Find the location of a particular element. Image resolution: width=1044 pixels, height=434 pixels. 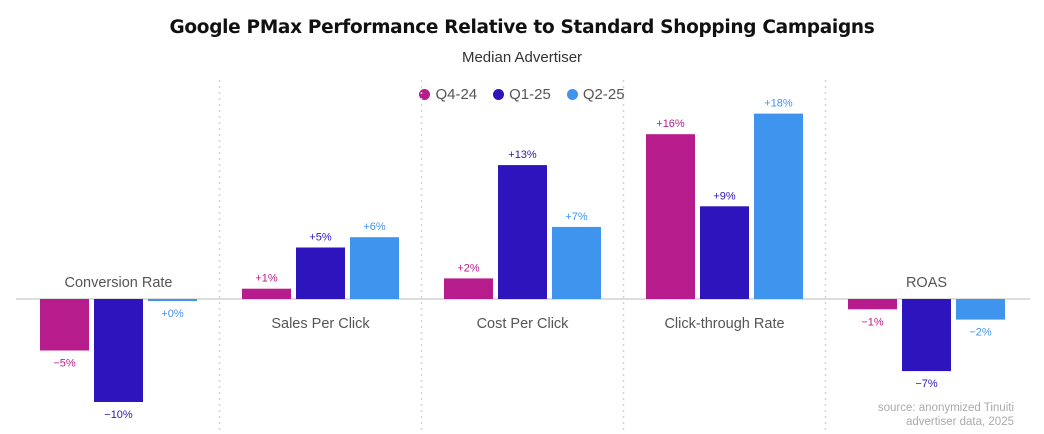

data-label: +2% is located at coordinates (468, 268).